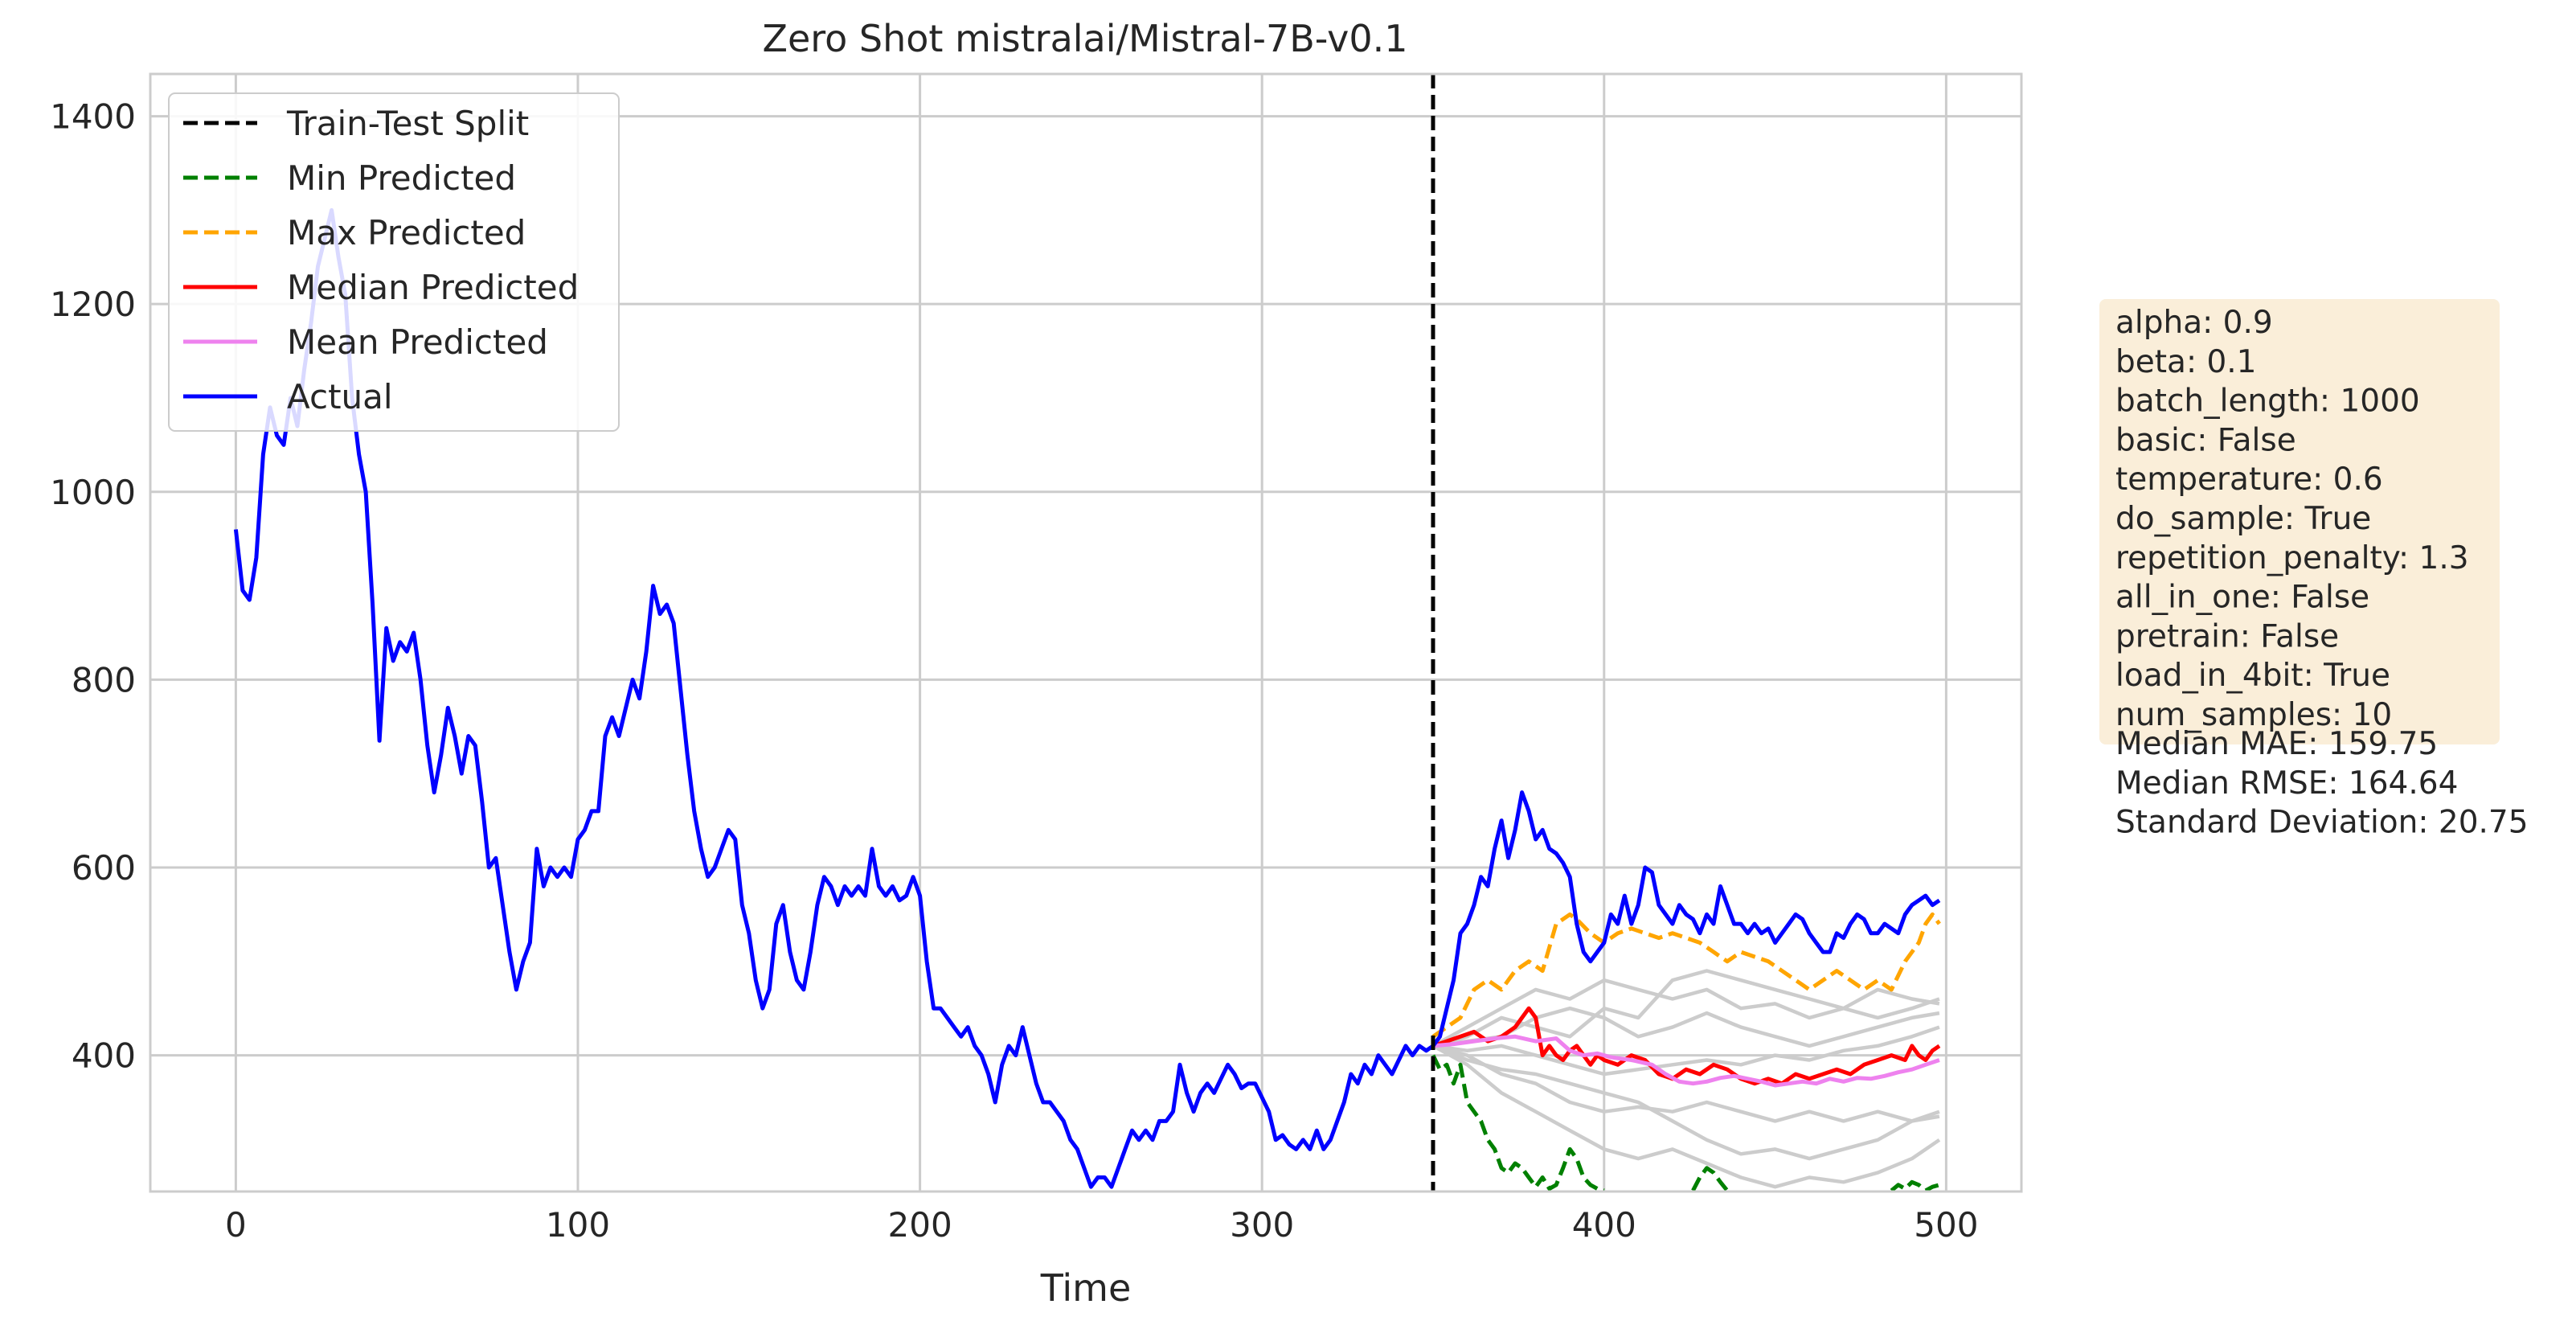  Describe the element at coordinates (2249, 480) in the screenshot. I see `param-line: temperature: 0.6` at that location.